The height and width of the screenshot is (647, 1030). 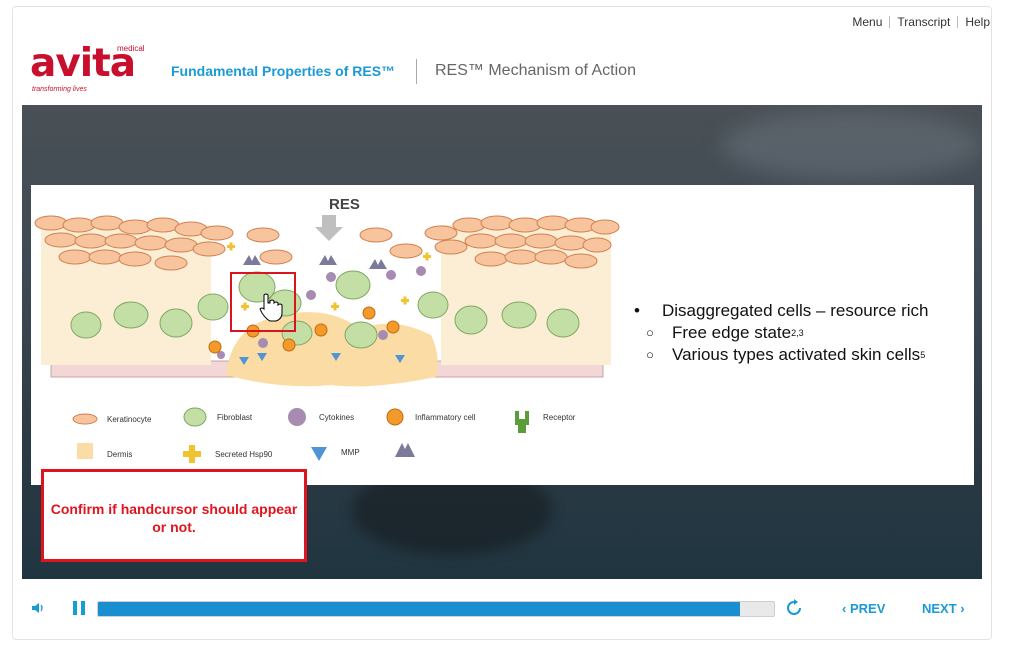 I want to click on legend-dermis-swatch, so click(x=85, y=451).